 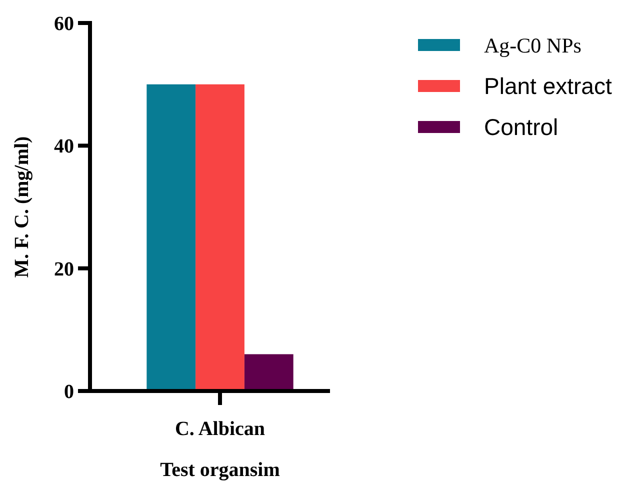 I want to click on legend-label: Plant extract, so click(x=548, y=86).